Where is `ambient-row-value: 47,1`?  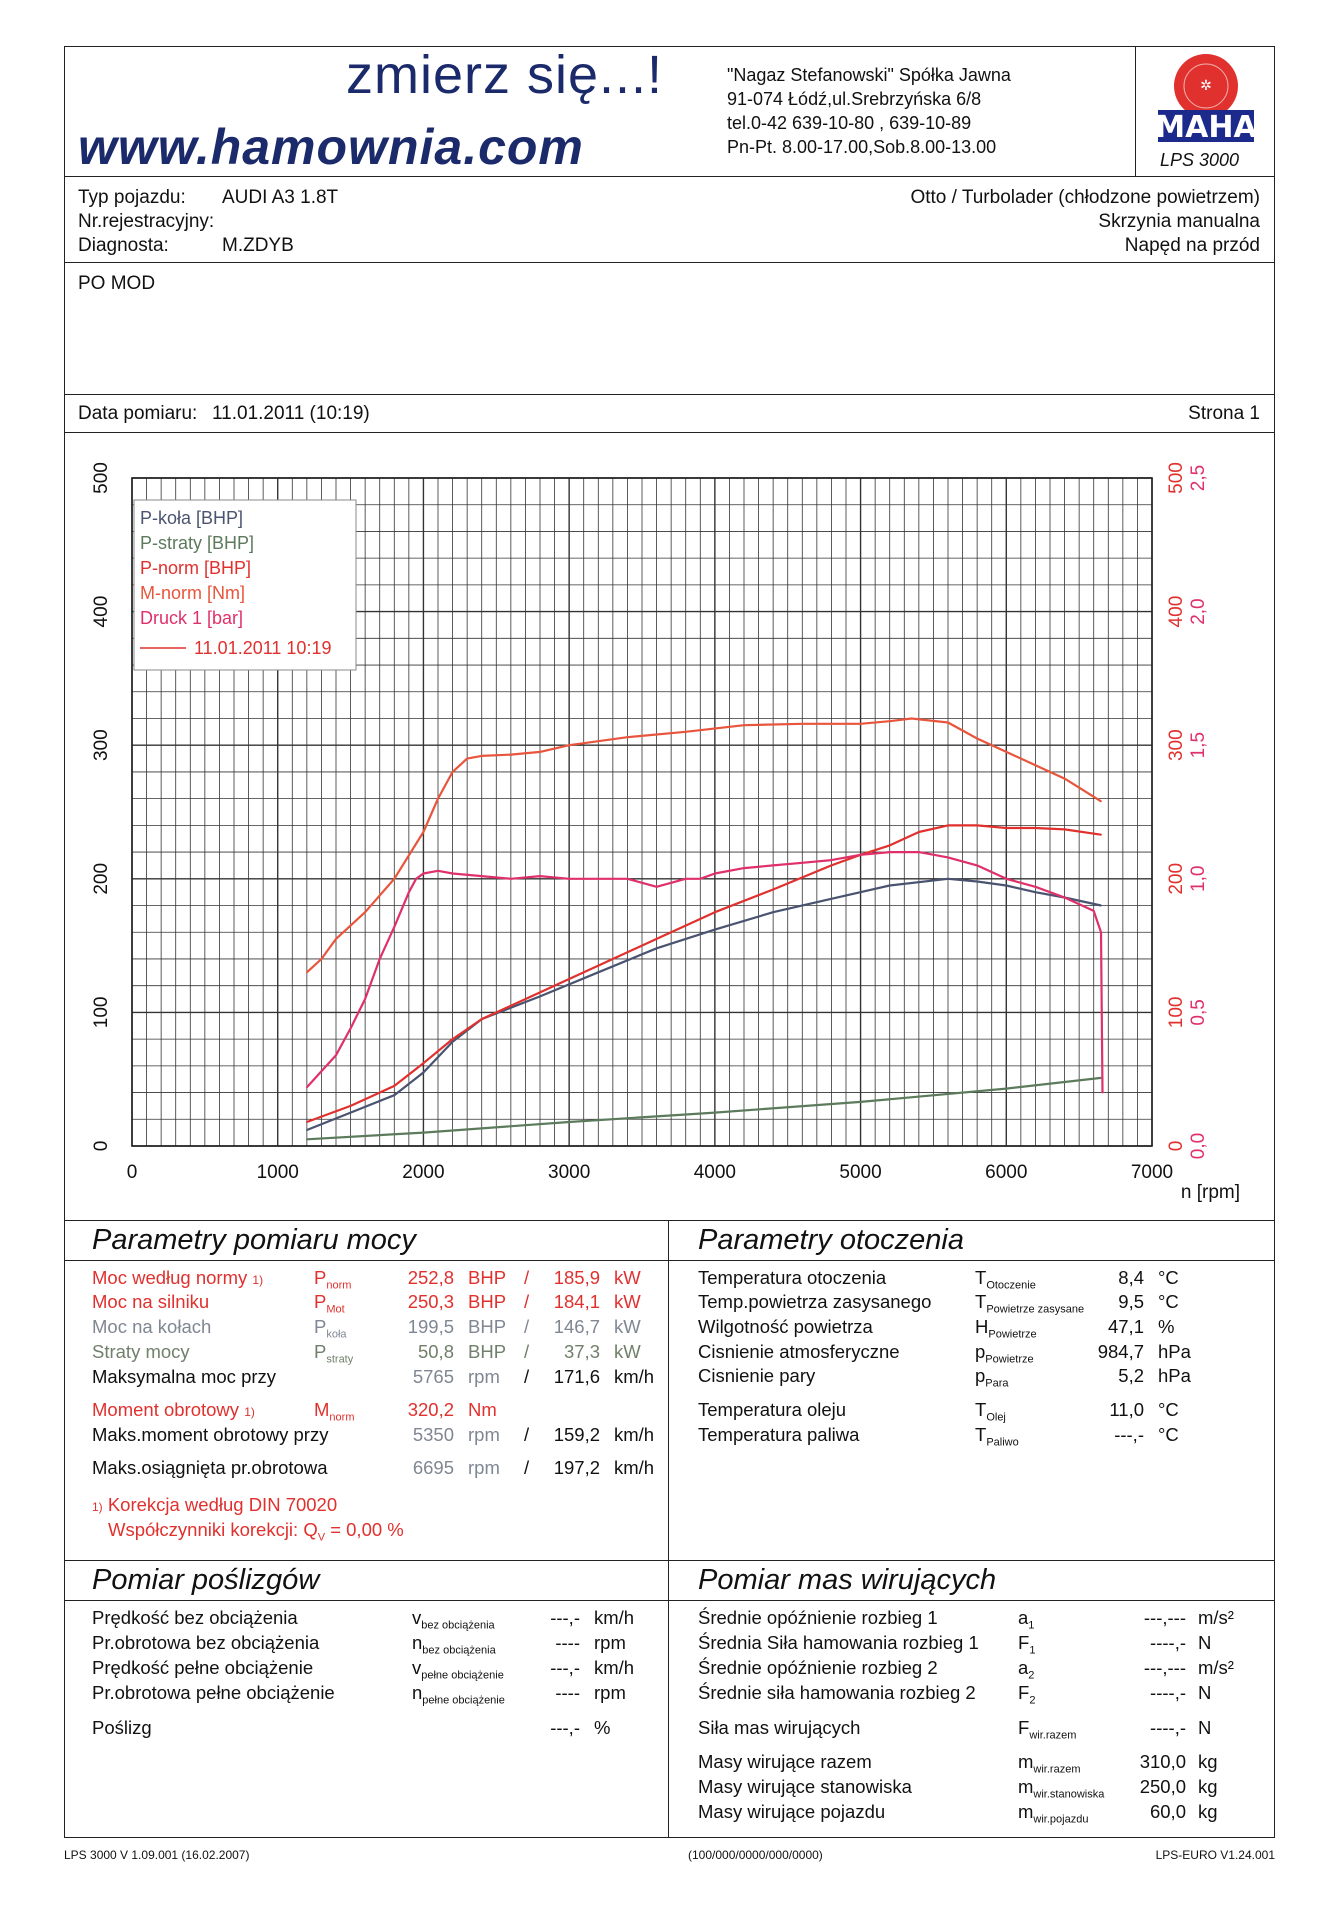
ambient-row-value: 47,1 is located at coordinates (1125, 1326).